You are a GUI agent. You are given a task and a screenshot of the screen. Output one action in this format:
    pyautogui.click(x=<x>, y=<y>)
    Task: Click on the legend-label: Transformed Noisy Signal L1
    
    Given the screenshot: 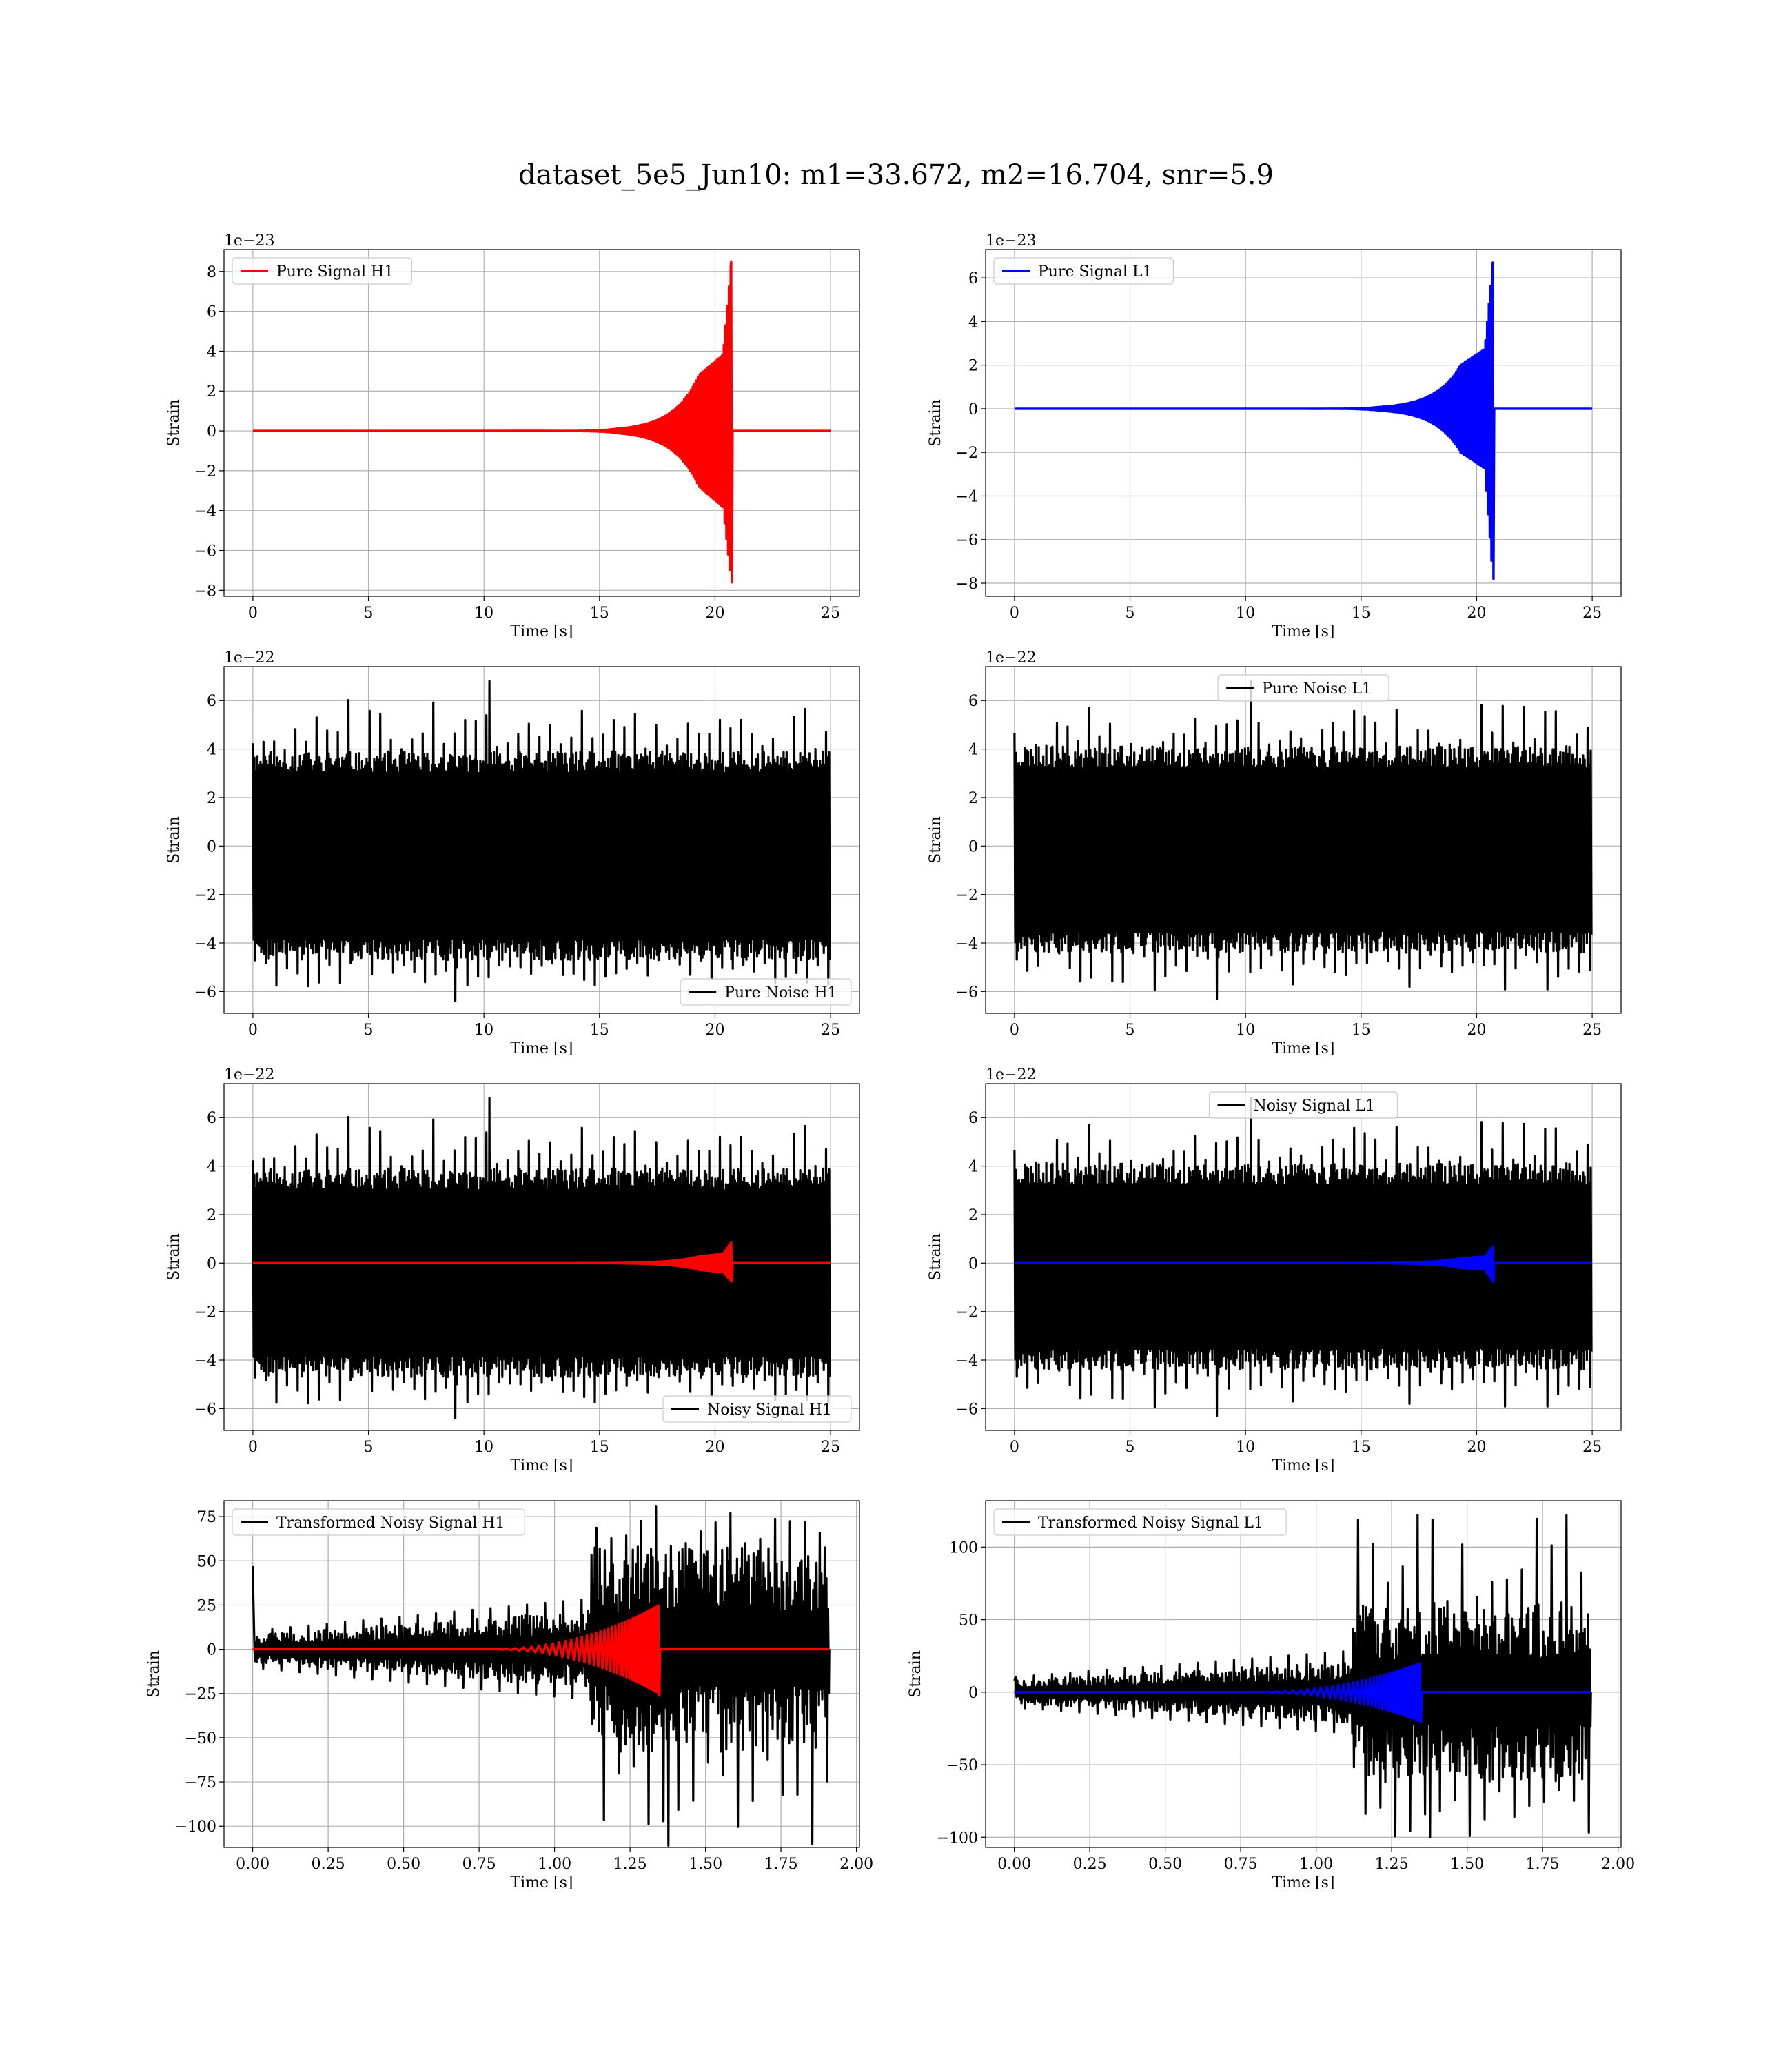 What is the action you would take?
    pyautogui.click(x=1150, y=1523)
    